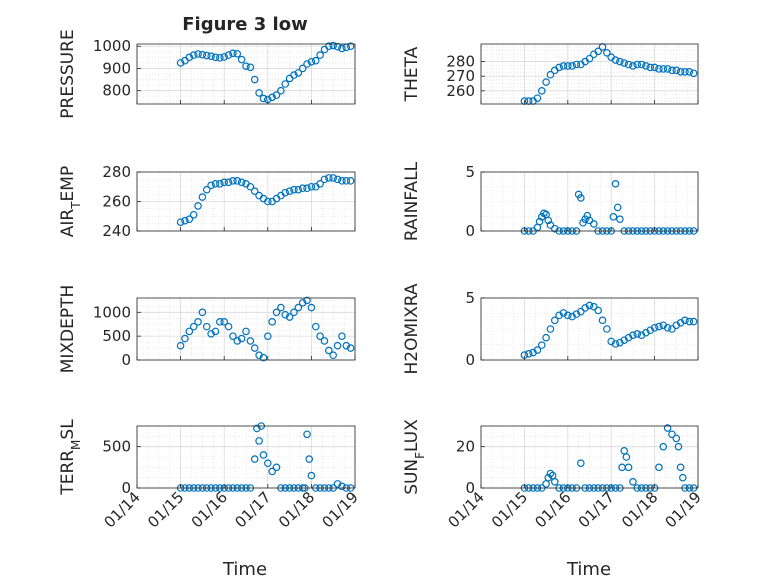 The width and height of the screenshot is (778, 583). What do you see at coordinates (207, 201) in the screenshot?
I see `subplot-air-temp: 240 260 280 AIRTEMP` at bounding box center [207, 201].